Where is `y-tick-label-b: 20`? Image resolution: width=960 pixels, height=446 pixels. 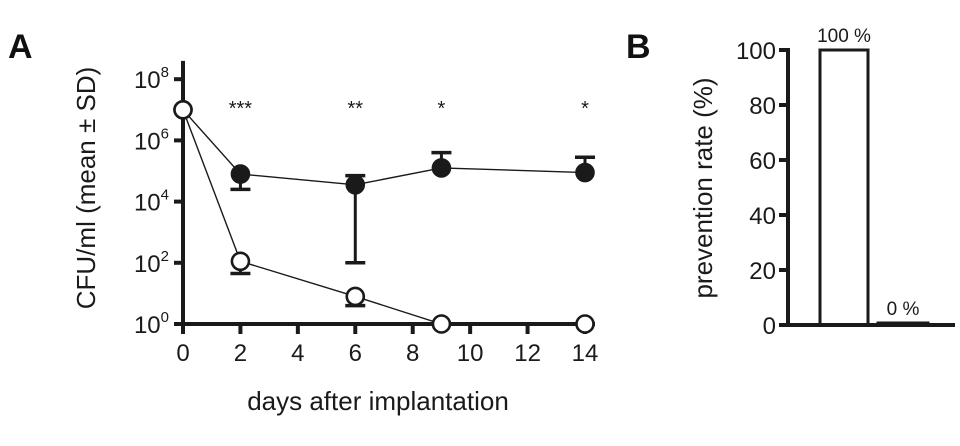 y-tick-label-b: 20 is located at coordinates (762, 271).